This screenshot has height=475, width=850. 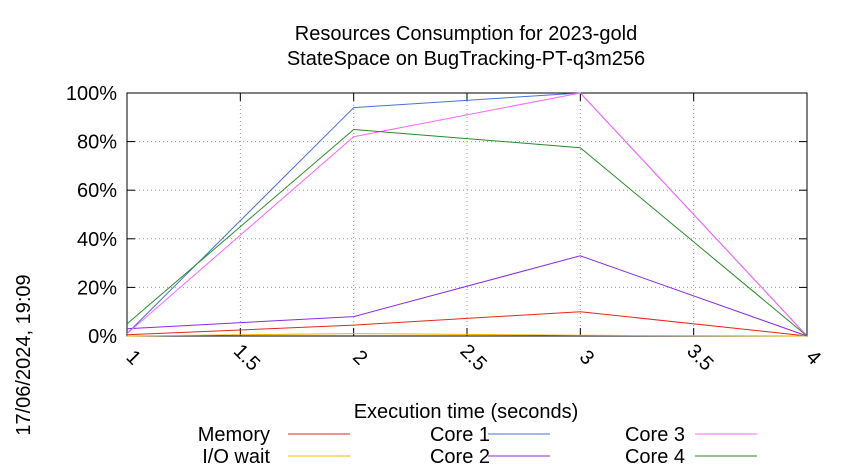 I want to click on x-tick-label: 1, so click(x=133, y=357).